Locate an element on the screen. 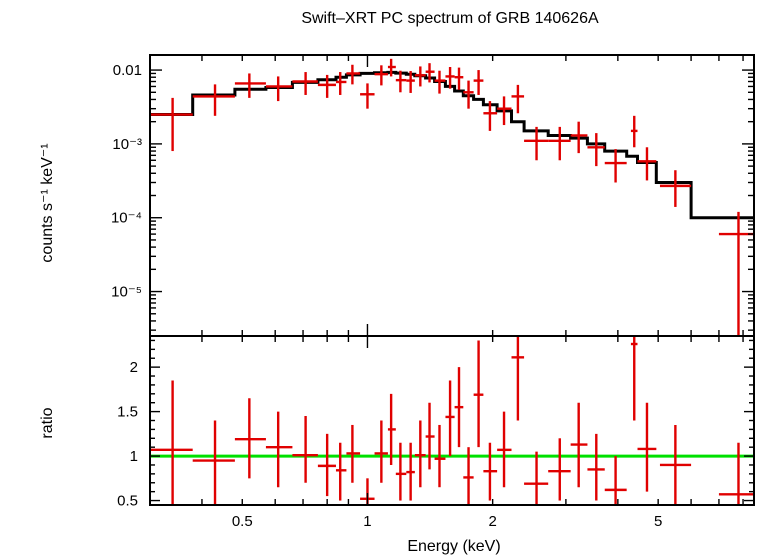  x-axis-label: Energy (keV) is located at coordinates (453, 546).